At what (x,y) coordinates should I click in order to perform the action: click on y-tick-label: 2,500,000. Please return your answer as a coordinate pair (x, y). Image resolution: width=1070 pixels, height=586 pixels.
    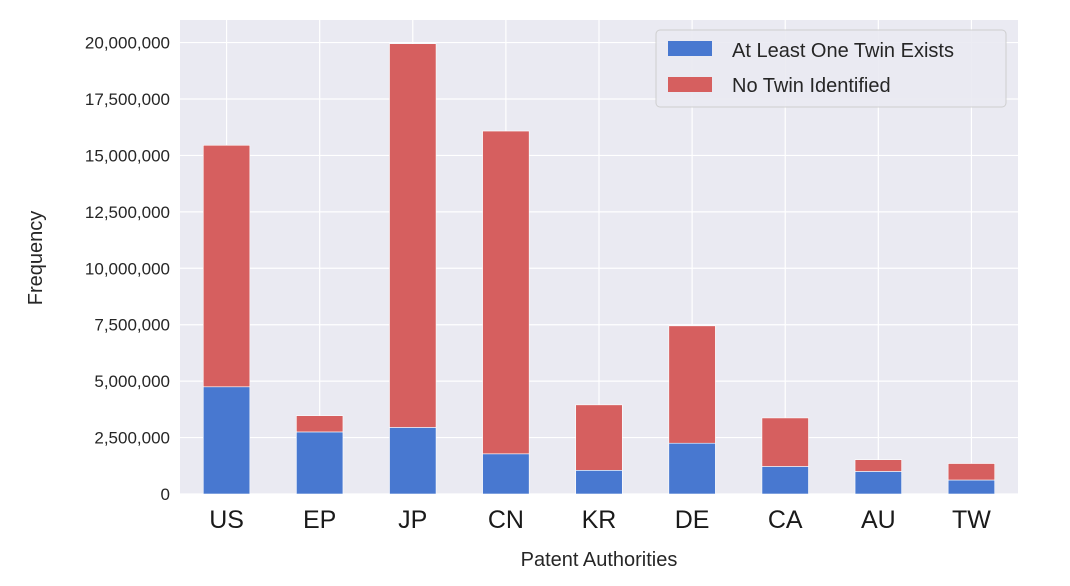
    Looking at the image, I should click on (132, 438).